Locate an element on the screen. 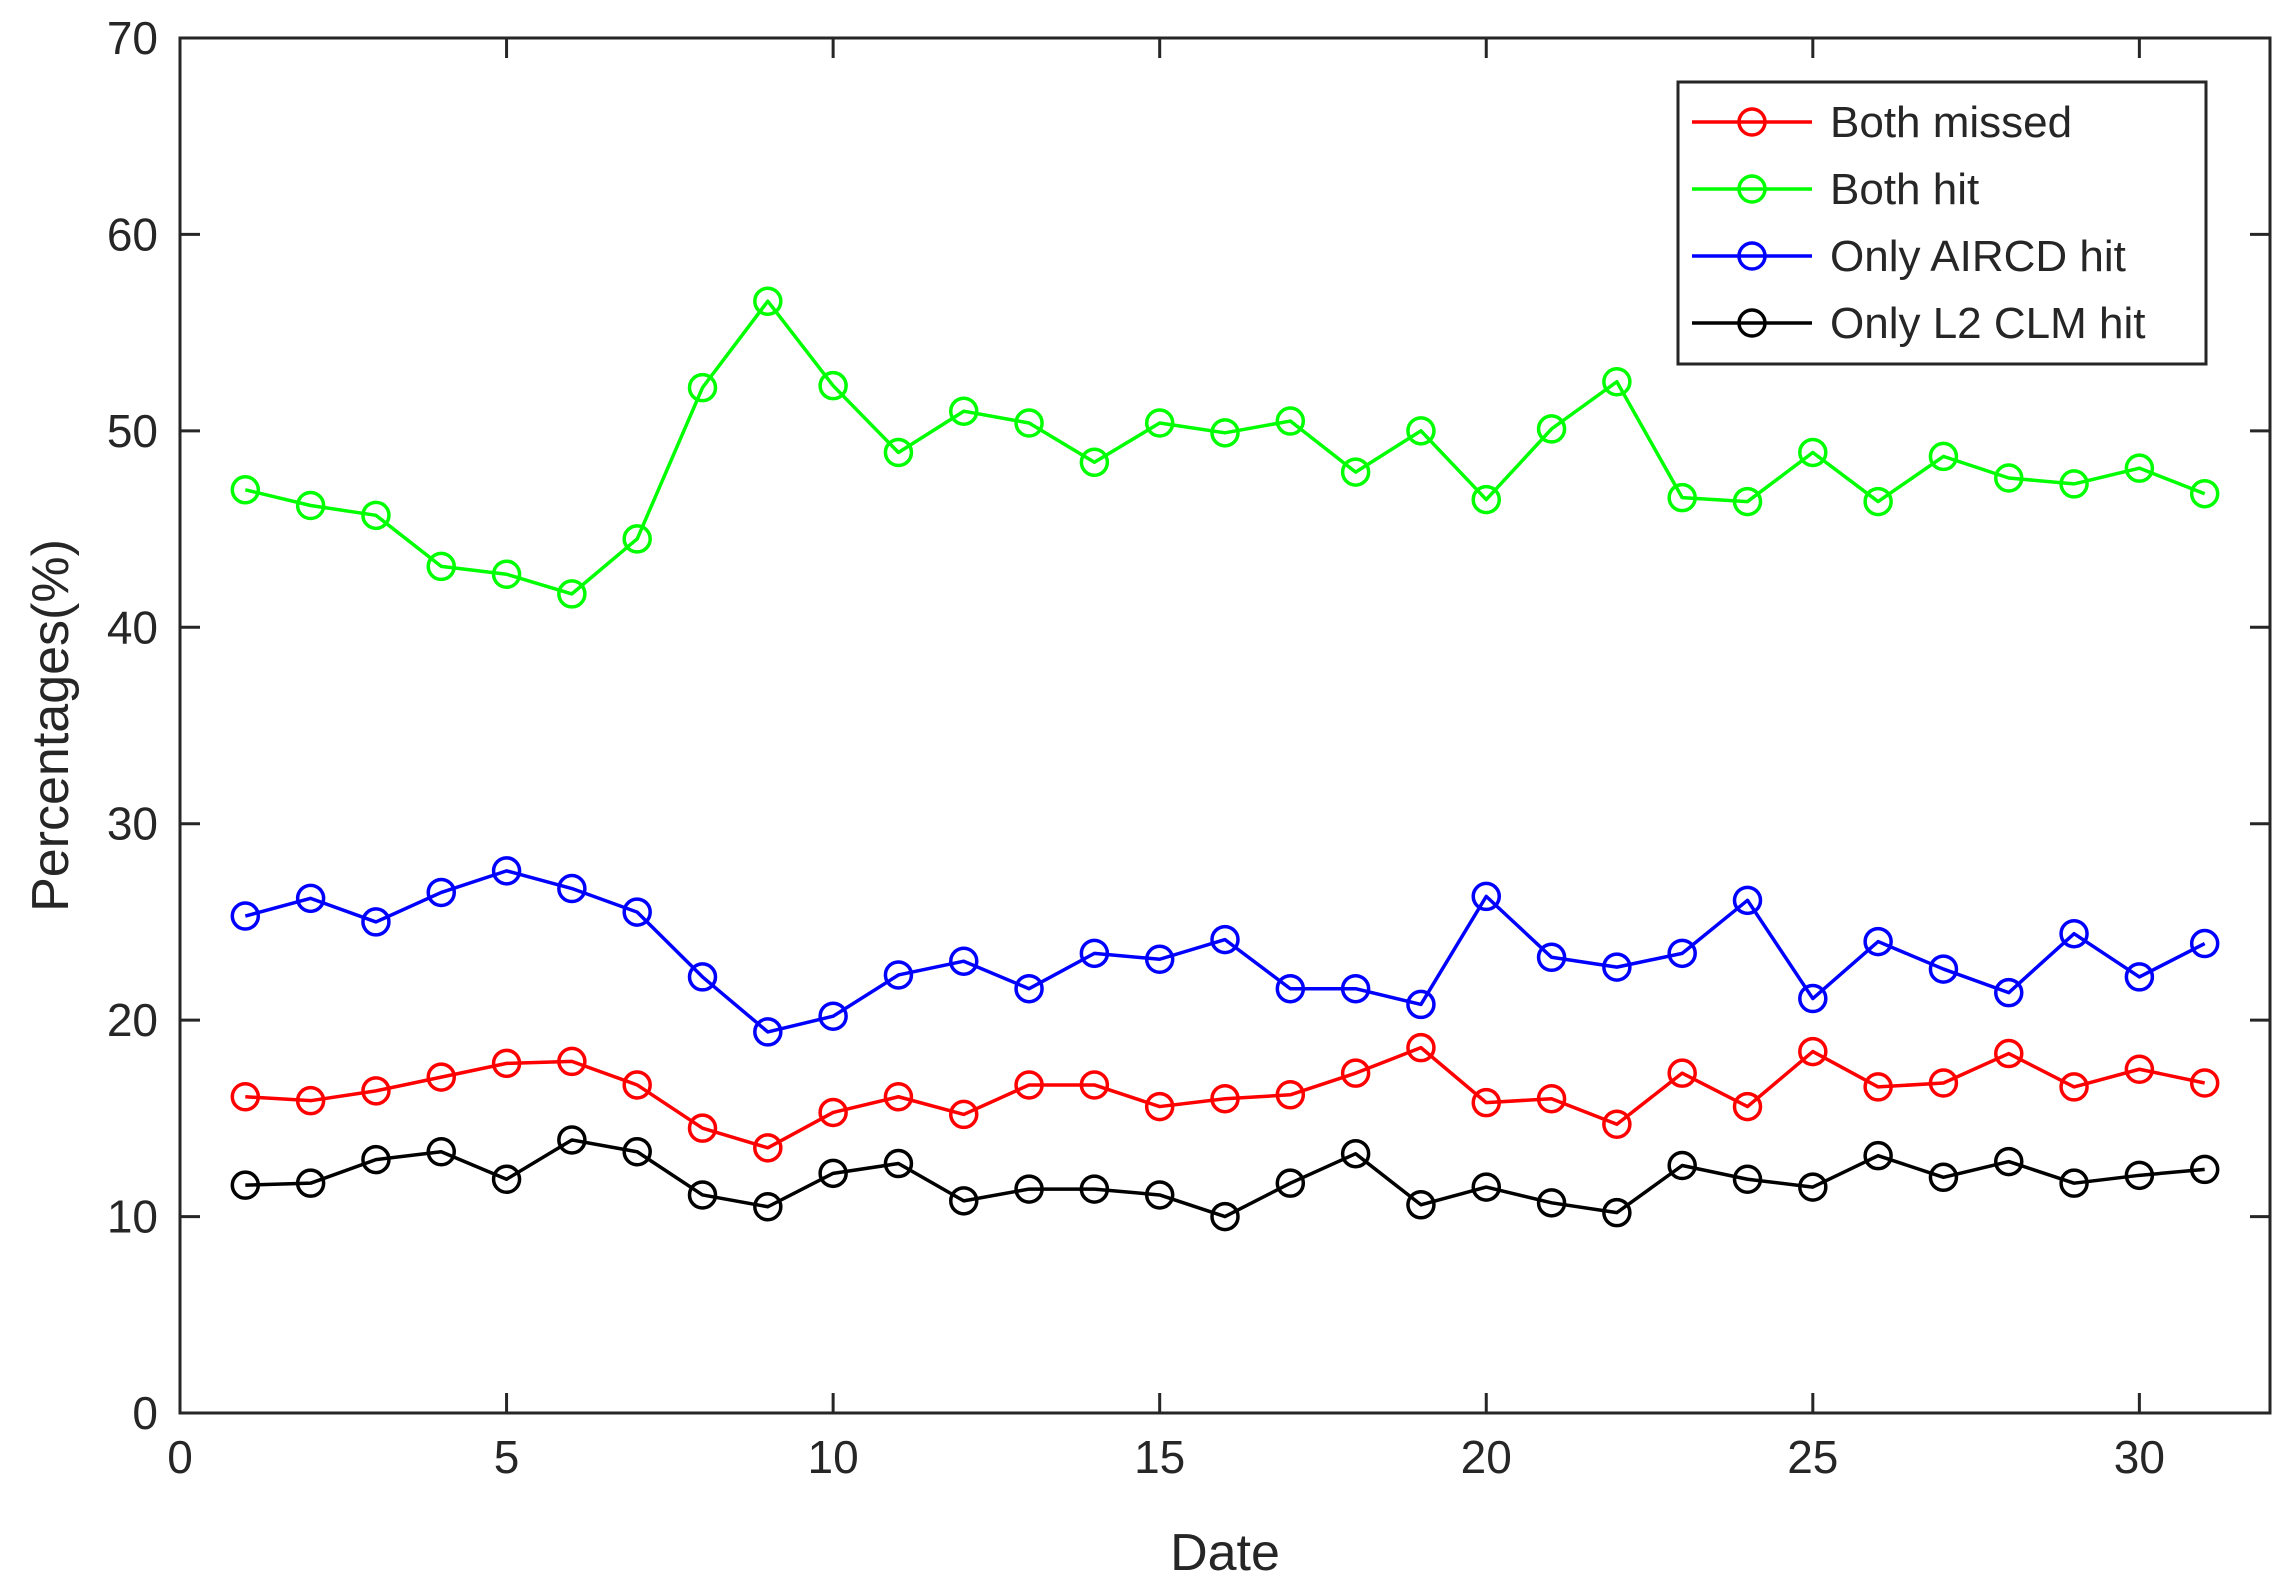 The height and width of the screenshot is (1592, 2293). y-axis-title: Percentages(%) is located at coordinates (51, 725).